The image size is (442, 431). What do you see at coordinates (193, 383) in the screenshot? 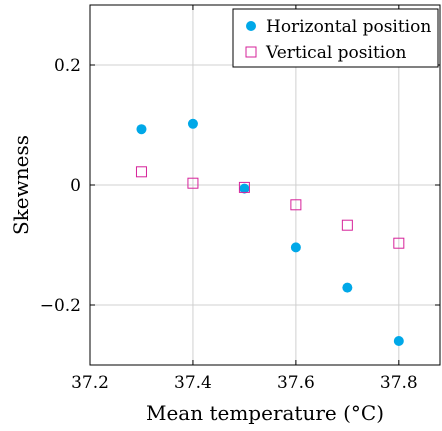
I see `x-tick-label: 37.4` at bounding box center [193, 383].